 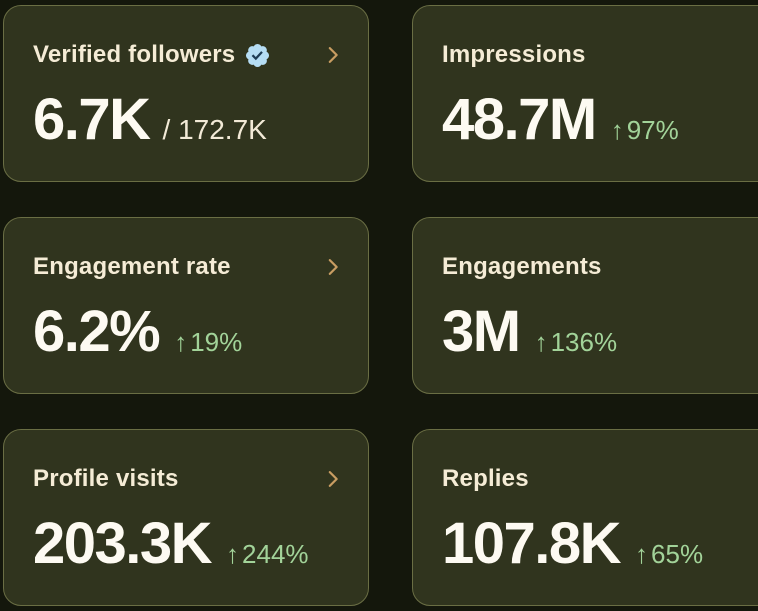 I want to click on card-replies: Replies 107.8K ↑ 65%, so click(x=585, y=517).